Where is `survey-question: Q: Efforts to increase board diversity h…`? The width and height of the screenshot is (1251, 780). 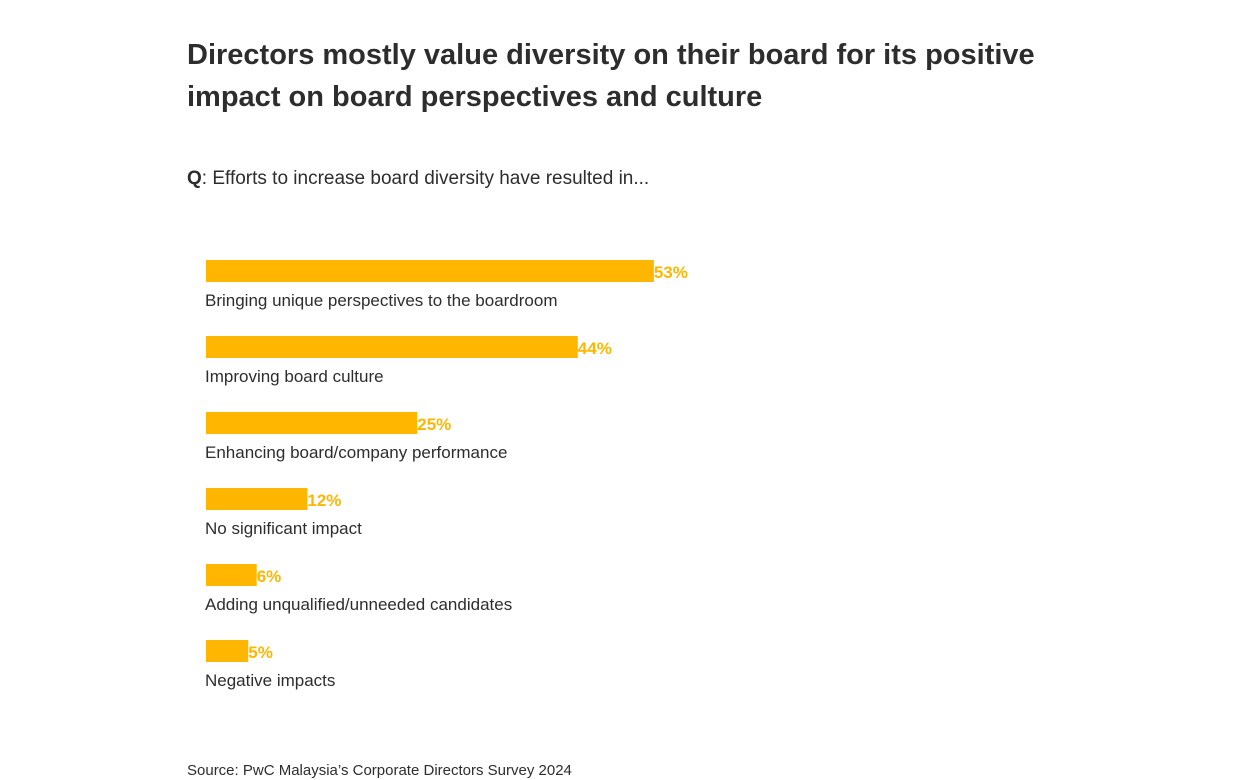 survey-question: Q: Efforts to increase board diversity h… is located at coordinates (418, 179).